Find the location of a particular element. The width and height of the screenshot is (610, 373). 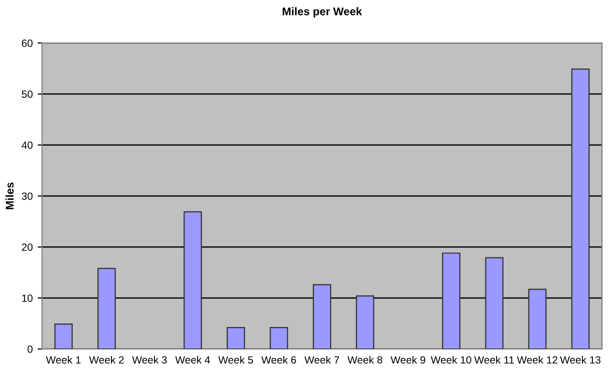

chart-title: Miles per Week is located at coordinates (322, 12).